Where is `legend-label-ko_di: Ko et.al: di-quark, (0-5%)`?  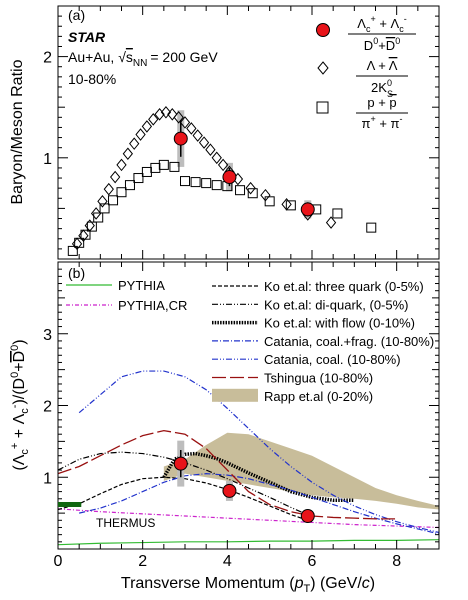 legend-label-ko_di: Ko et.al: di-quark, (0-5%) is located at coordinates (336, 304).